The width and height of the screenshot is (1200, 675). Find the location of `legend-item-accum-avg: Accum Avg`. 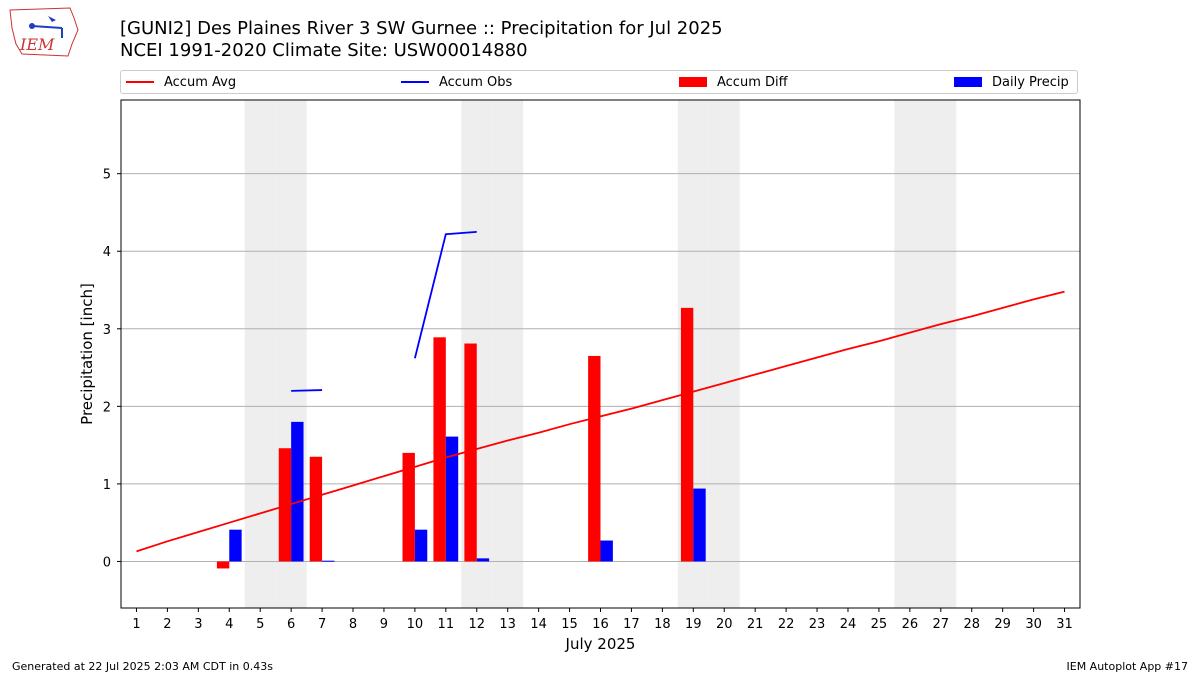

legend-item-accum-avg: Accum Avg is located at coordinates (181, 82).